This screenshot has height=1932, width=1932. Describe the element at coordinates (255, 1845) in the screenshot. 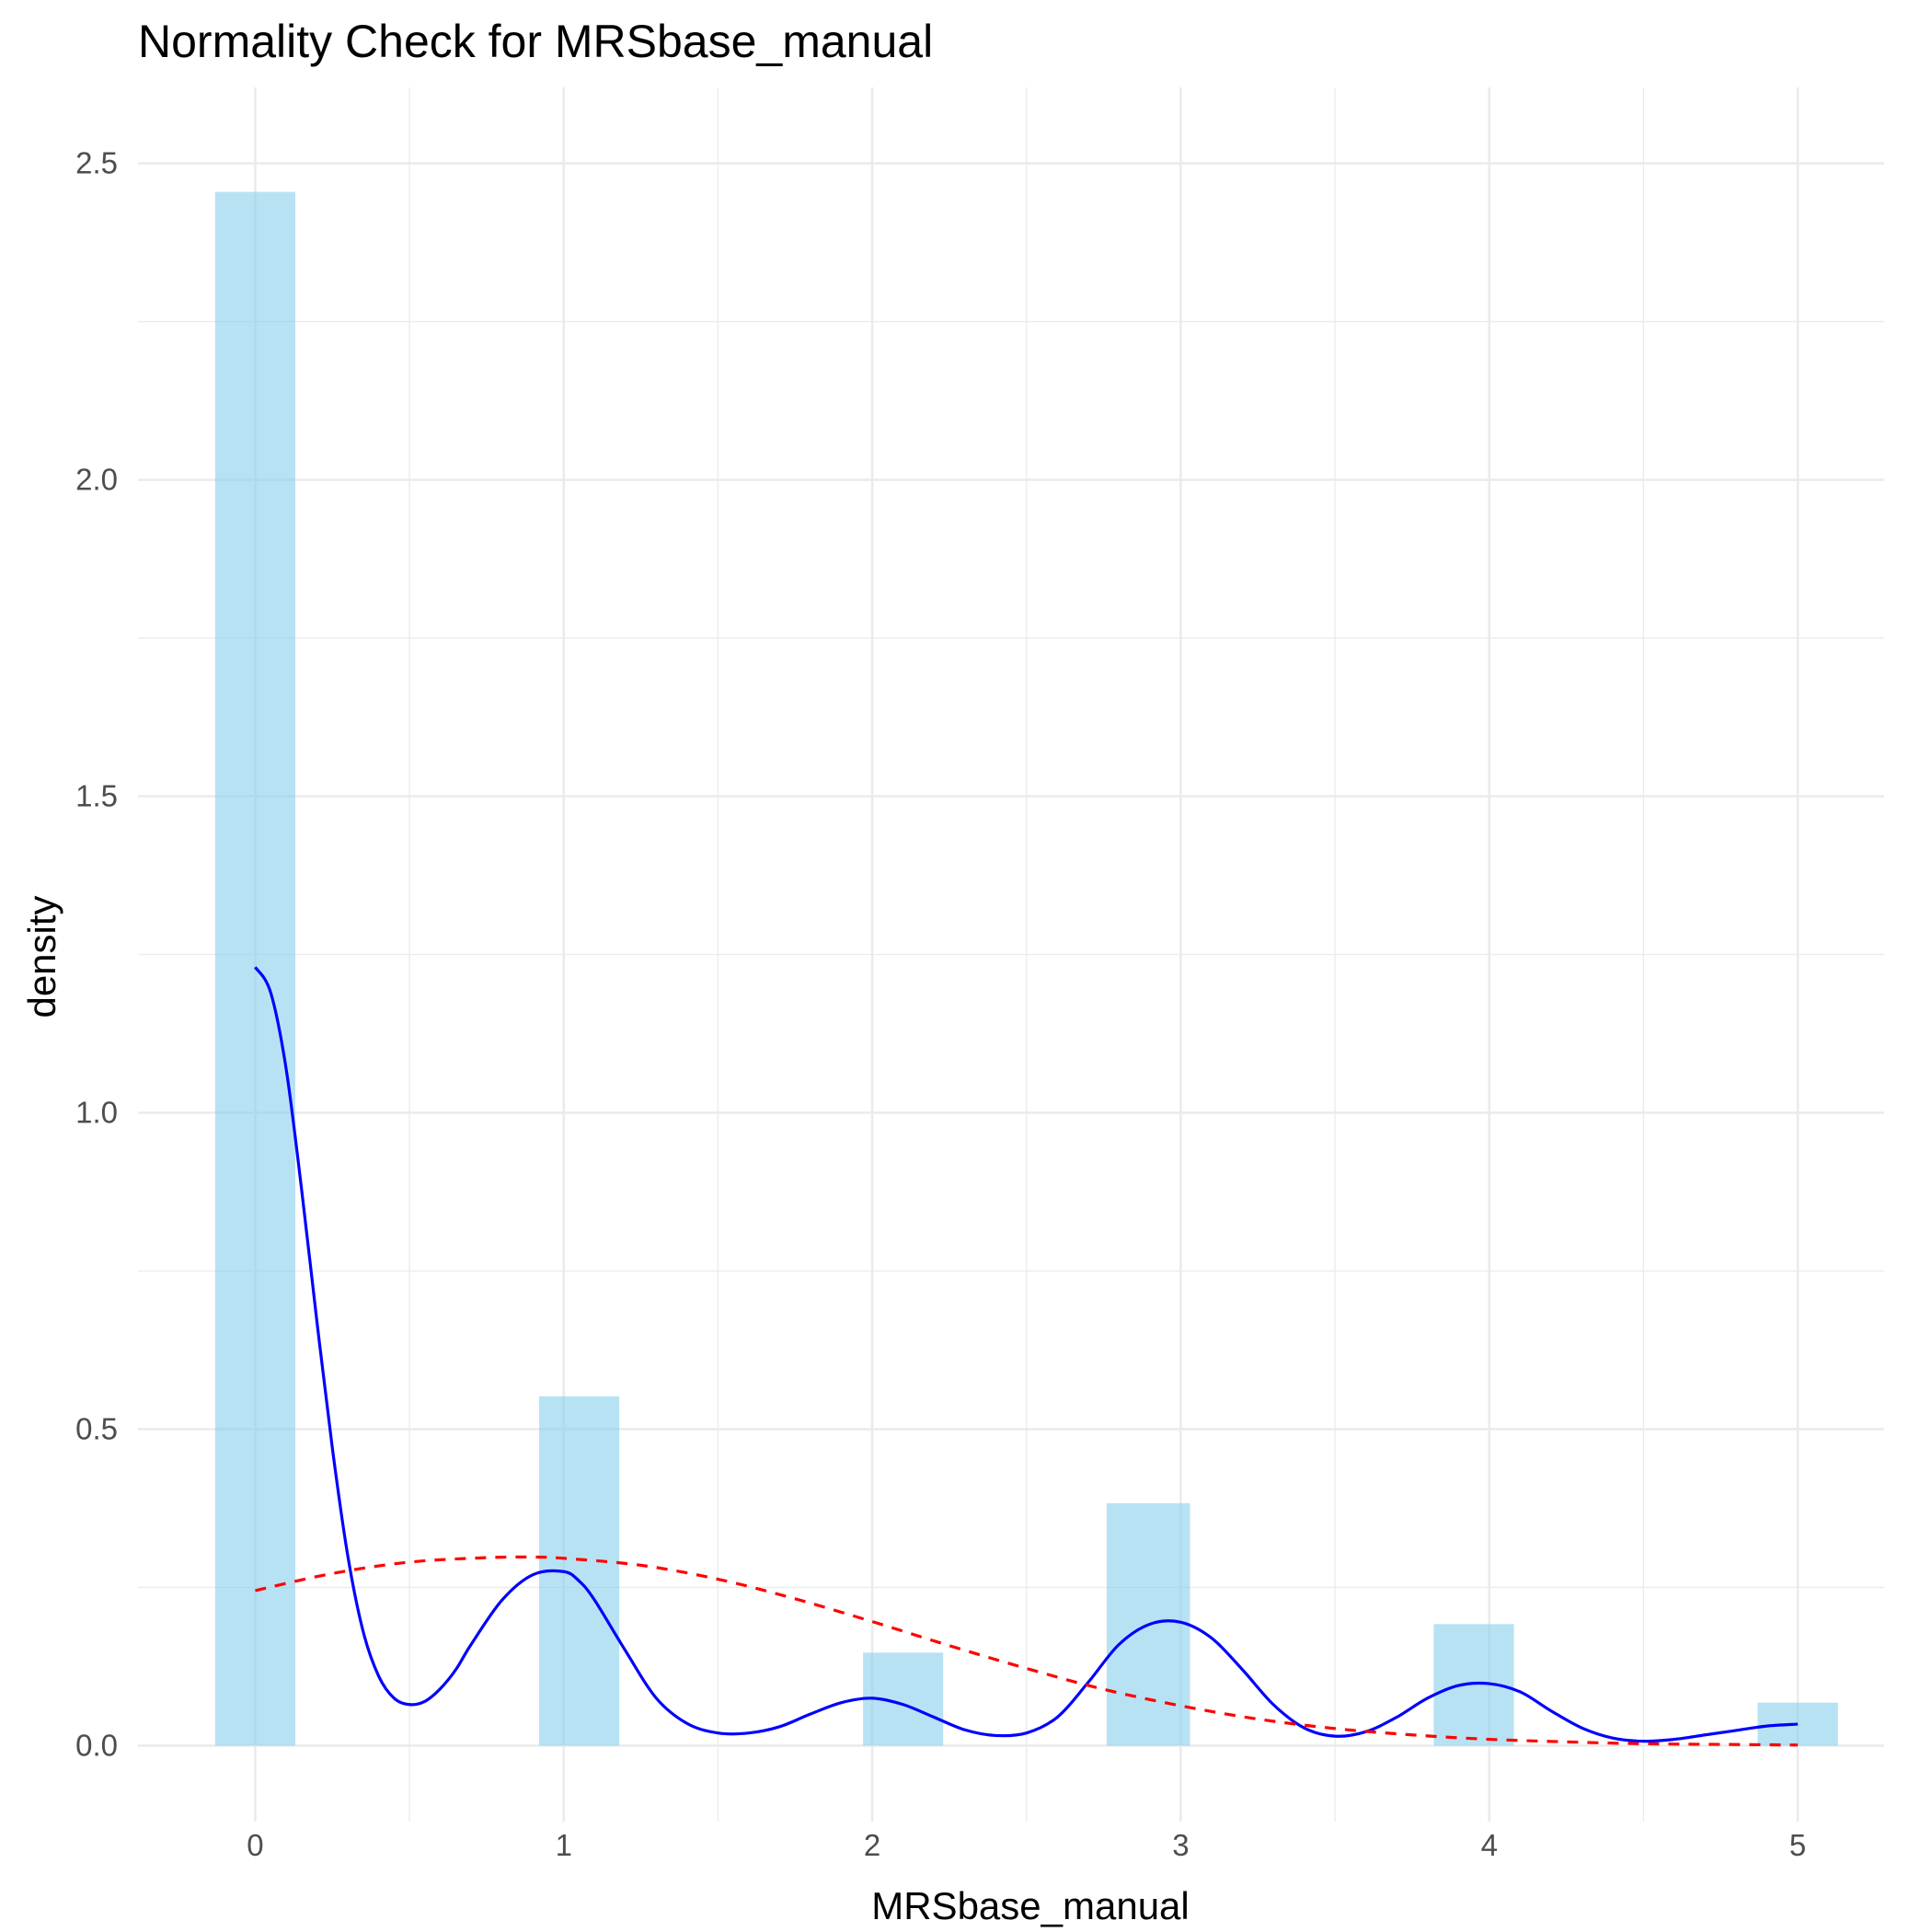

I see `x-tick-label: 0` at that location.